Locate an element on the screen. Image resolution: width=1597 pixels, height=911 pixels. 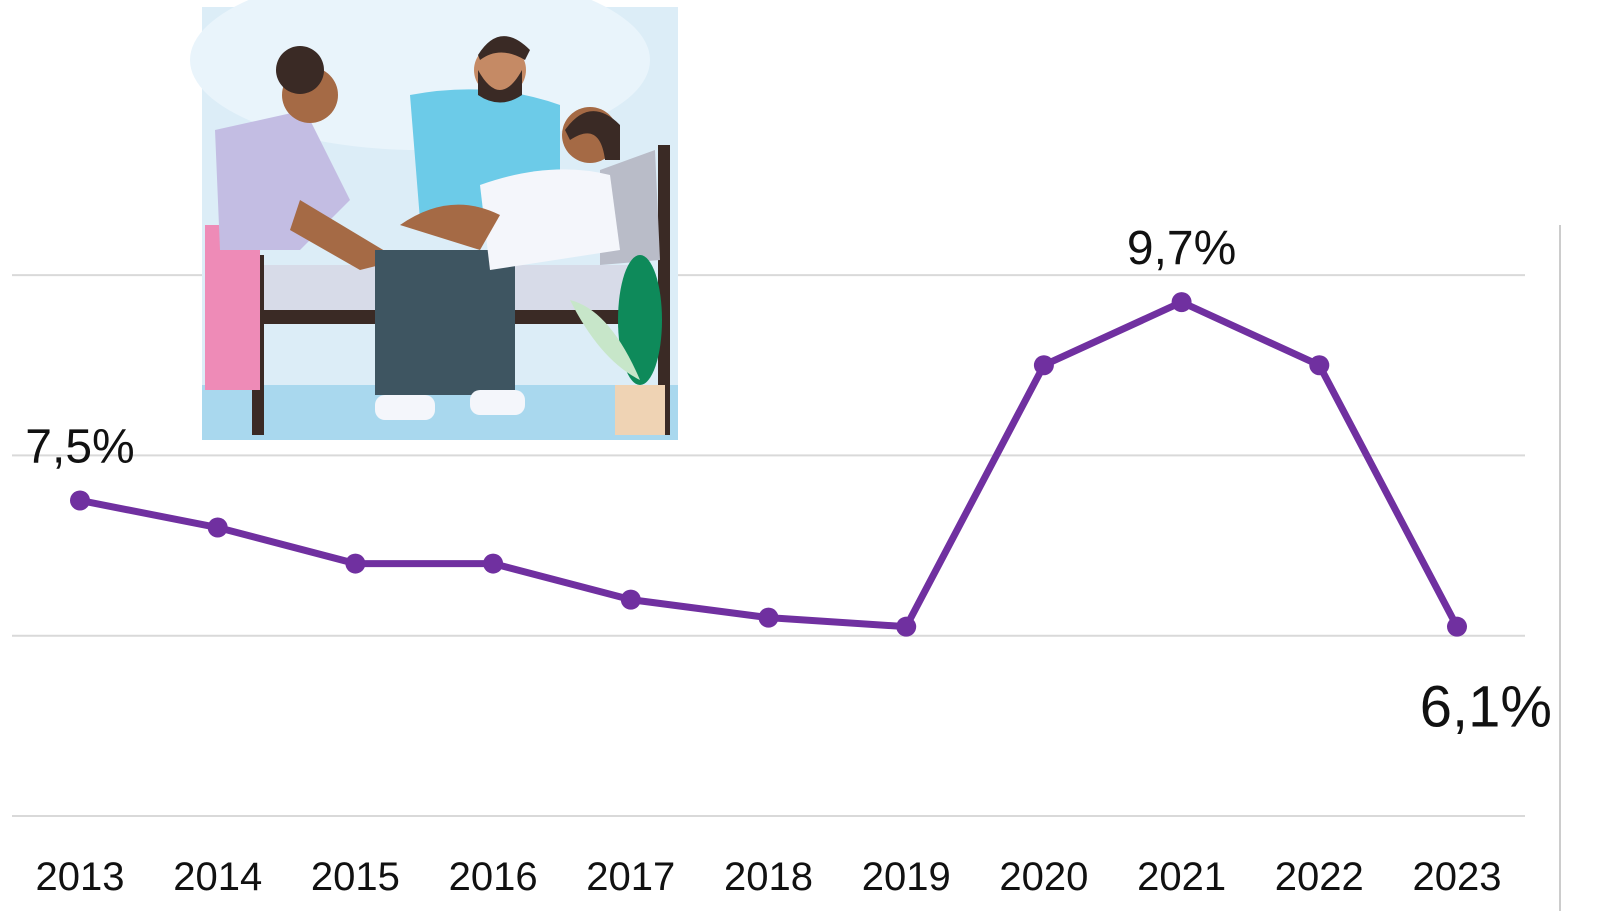
x-tick-label: 2016 is located at coordinates (493, 877).